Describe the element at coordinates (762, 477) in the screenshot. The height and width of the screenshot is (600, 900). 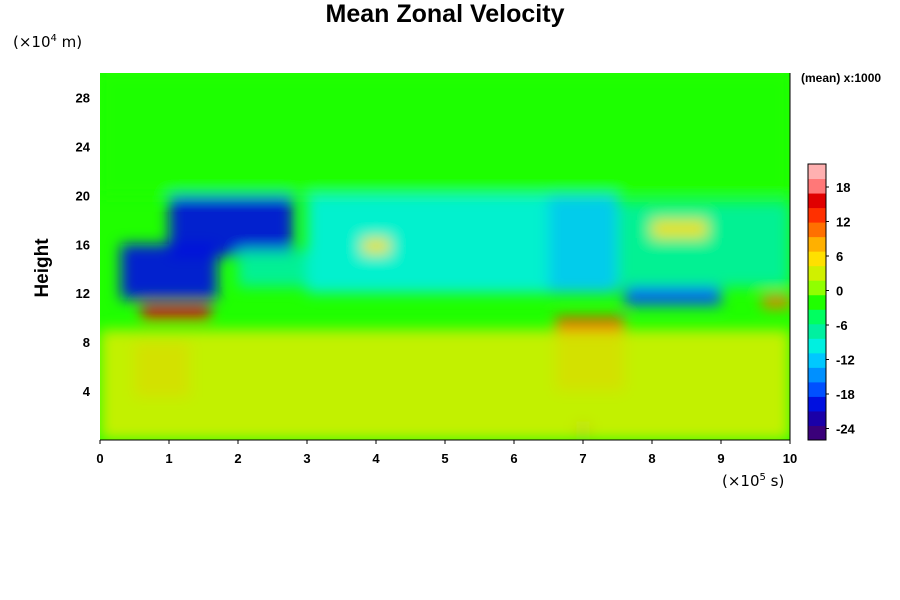
I see `x-units-exponent: 5` at that location.